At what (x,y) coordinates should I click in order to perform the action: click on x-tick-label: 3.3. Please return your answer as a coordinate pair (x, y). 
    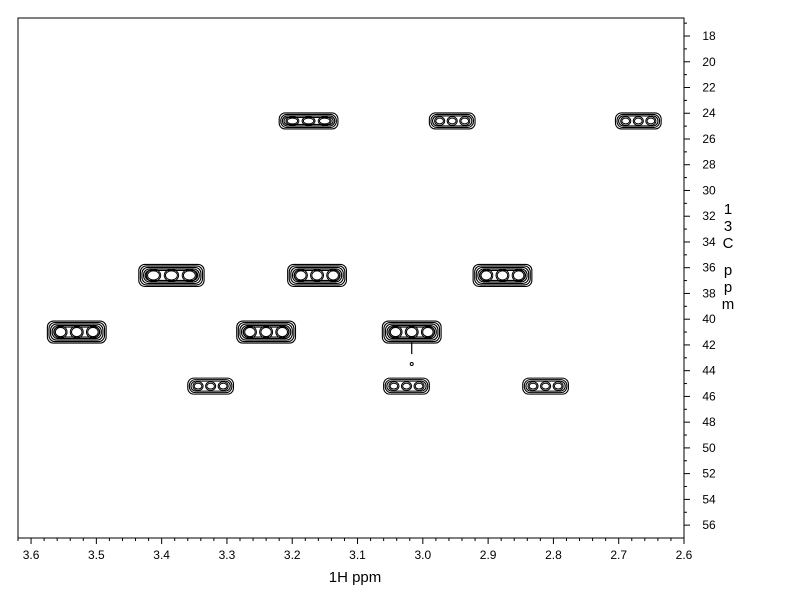
    Looking at the image, I should click on (227, 555).